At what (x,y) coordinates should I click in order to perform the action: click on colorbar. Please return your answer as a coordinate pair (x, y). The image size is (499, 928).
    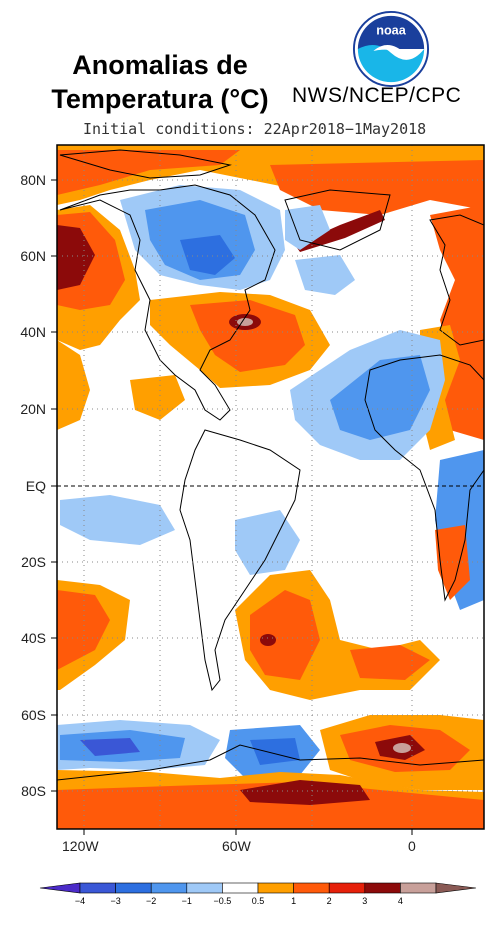
    Looking at the image, I should click on (258, 888).